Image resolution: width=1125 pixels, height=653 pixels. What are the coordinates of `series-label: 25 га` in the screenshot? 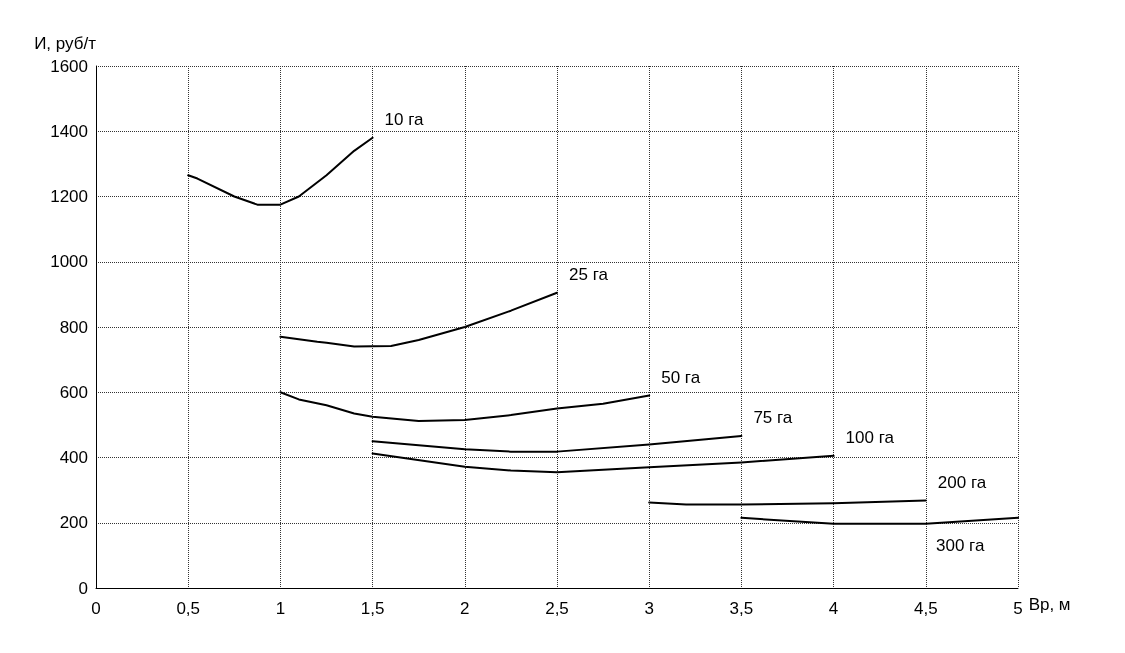 It's located at (589, 275).